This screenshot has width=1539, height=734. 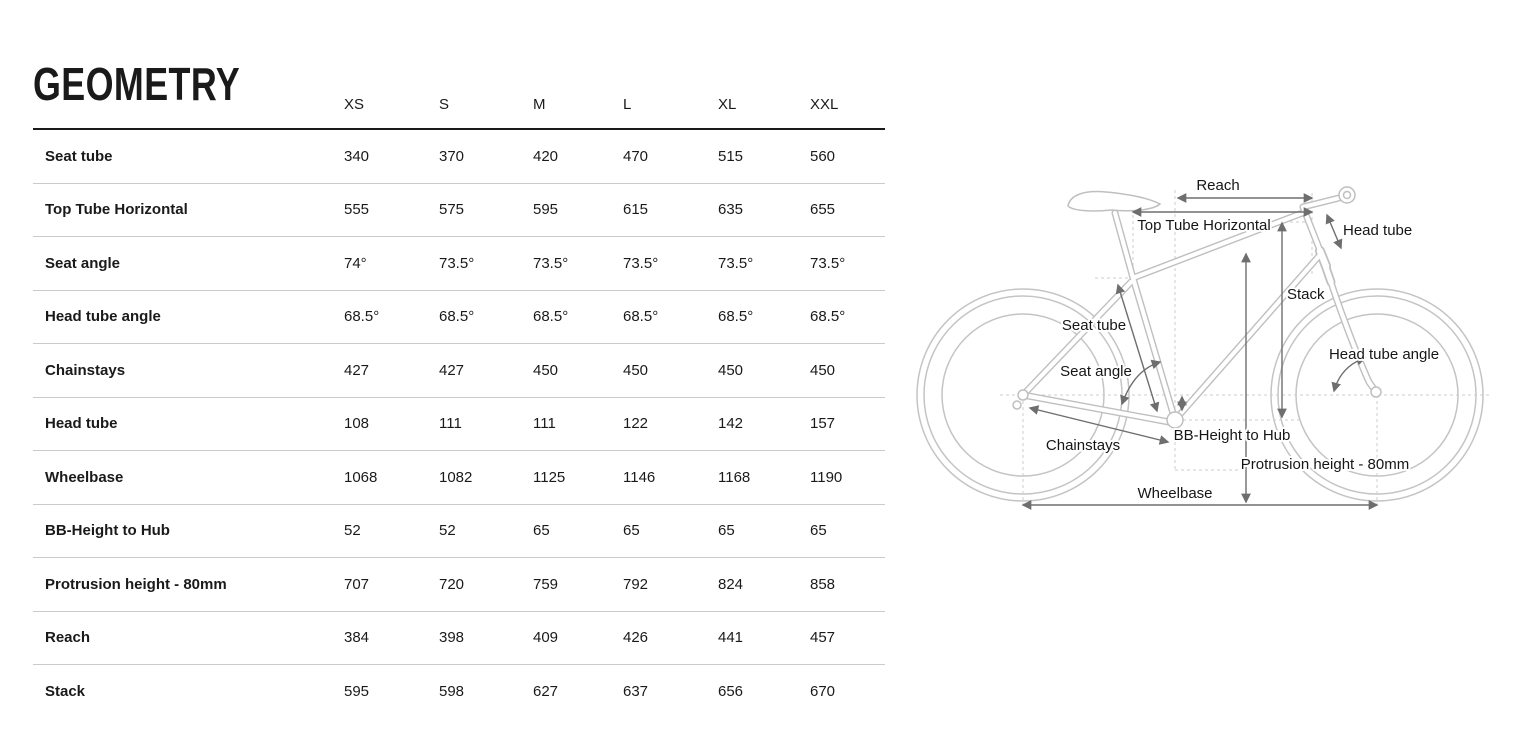 I want to click on front-hub-icon, so click(x=1376, y=392).